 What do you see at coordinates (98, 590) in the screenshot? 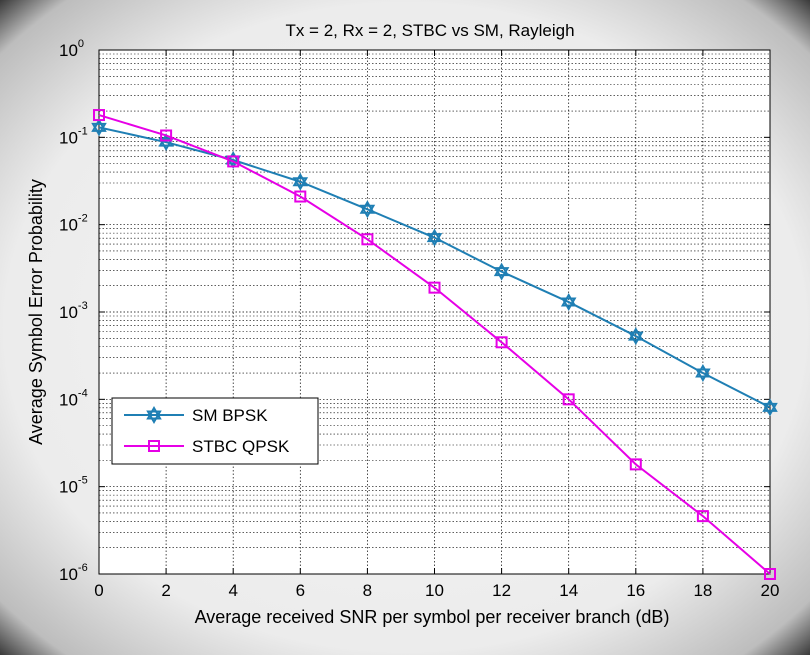
I see `x-tick-label: 0` at bounding box center [98, 590].